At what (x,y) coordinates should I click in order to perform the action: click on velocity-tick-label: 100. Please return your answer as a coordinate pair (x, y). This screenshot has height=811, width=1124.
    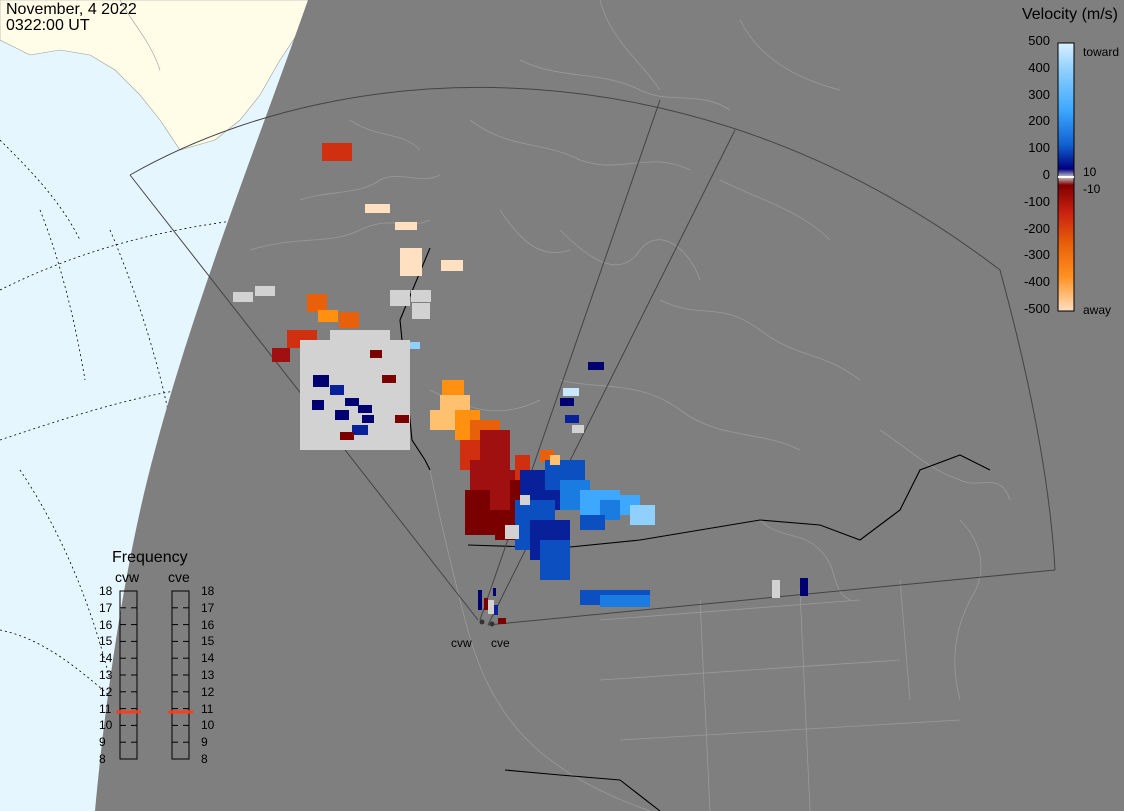
    Looking at the image, I should click on (1039, 148).